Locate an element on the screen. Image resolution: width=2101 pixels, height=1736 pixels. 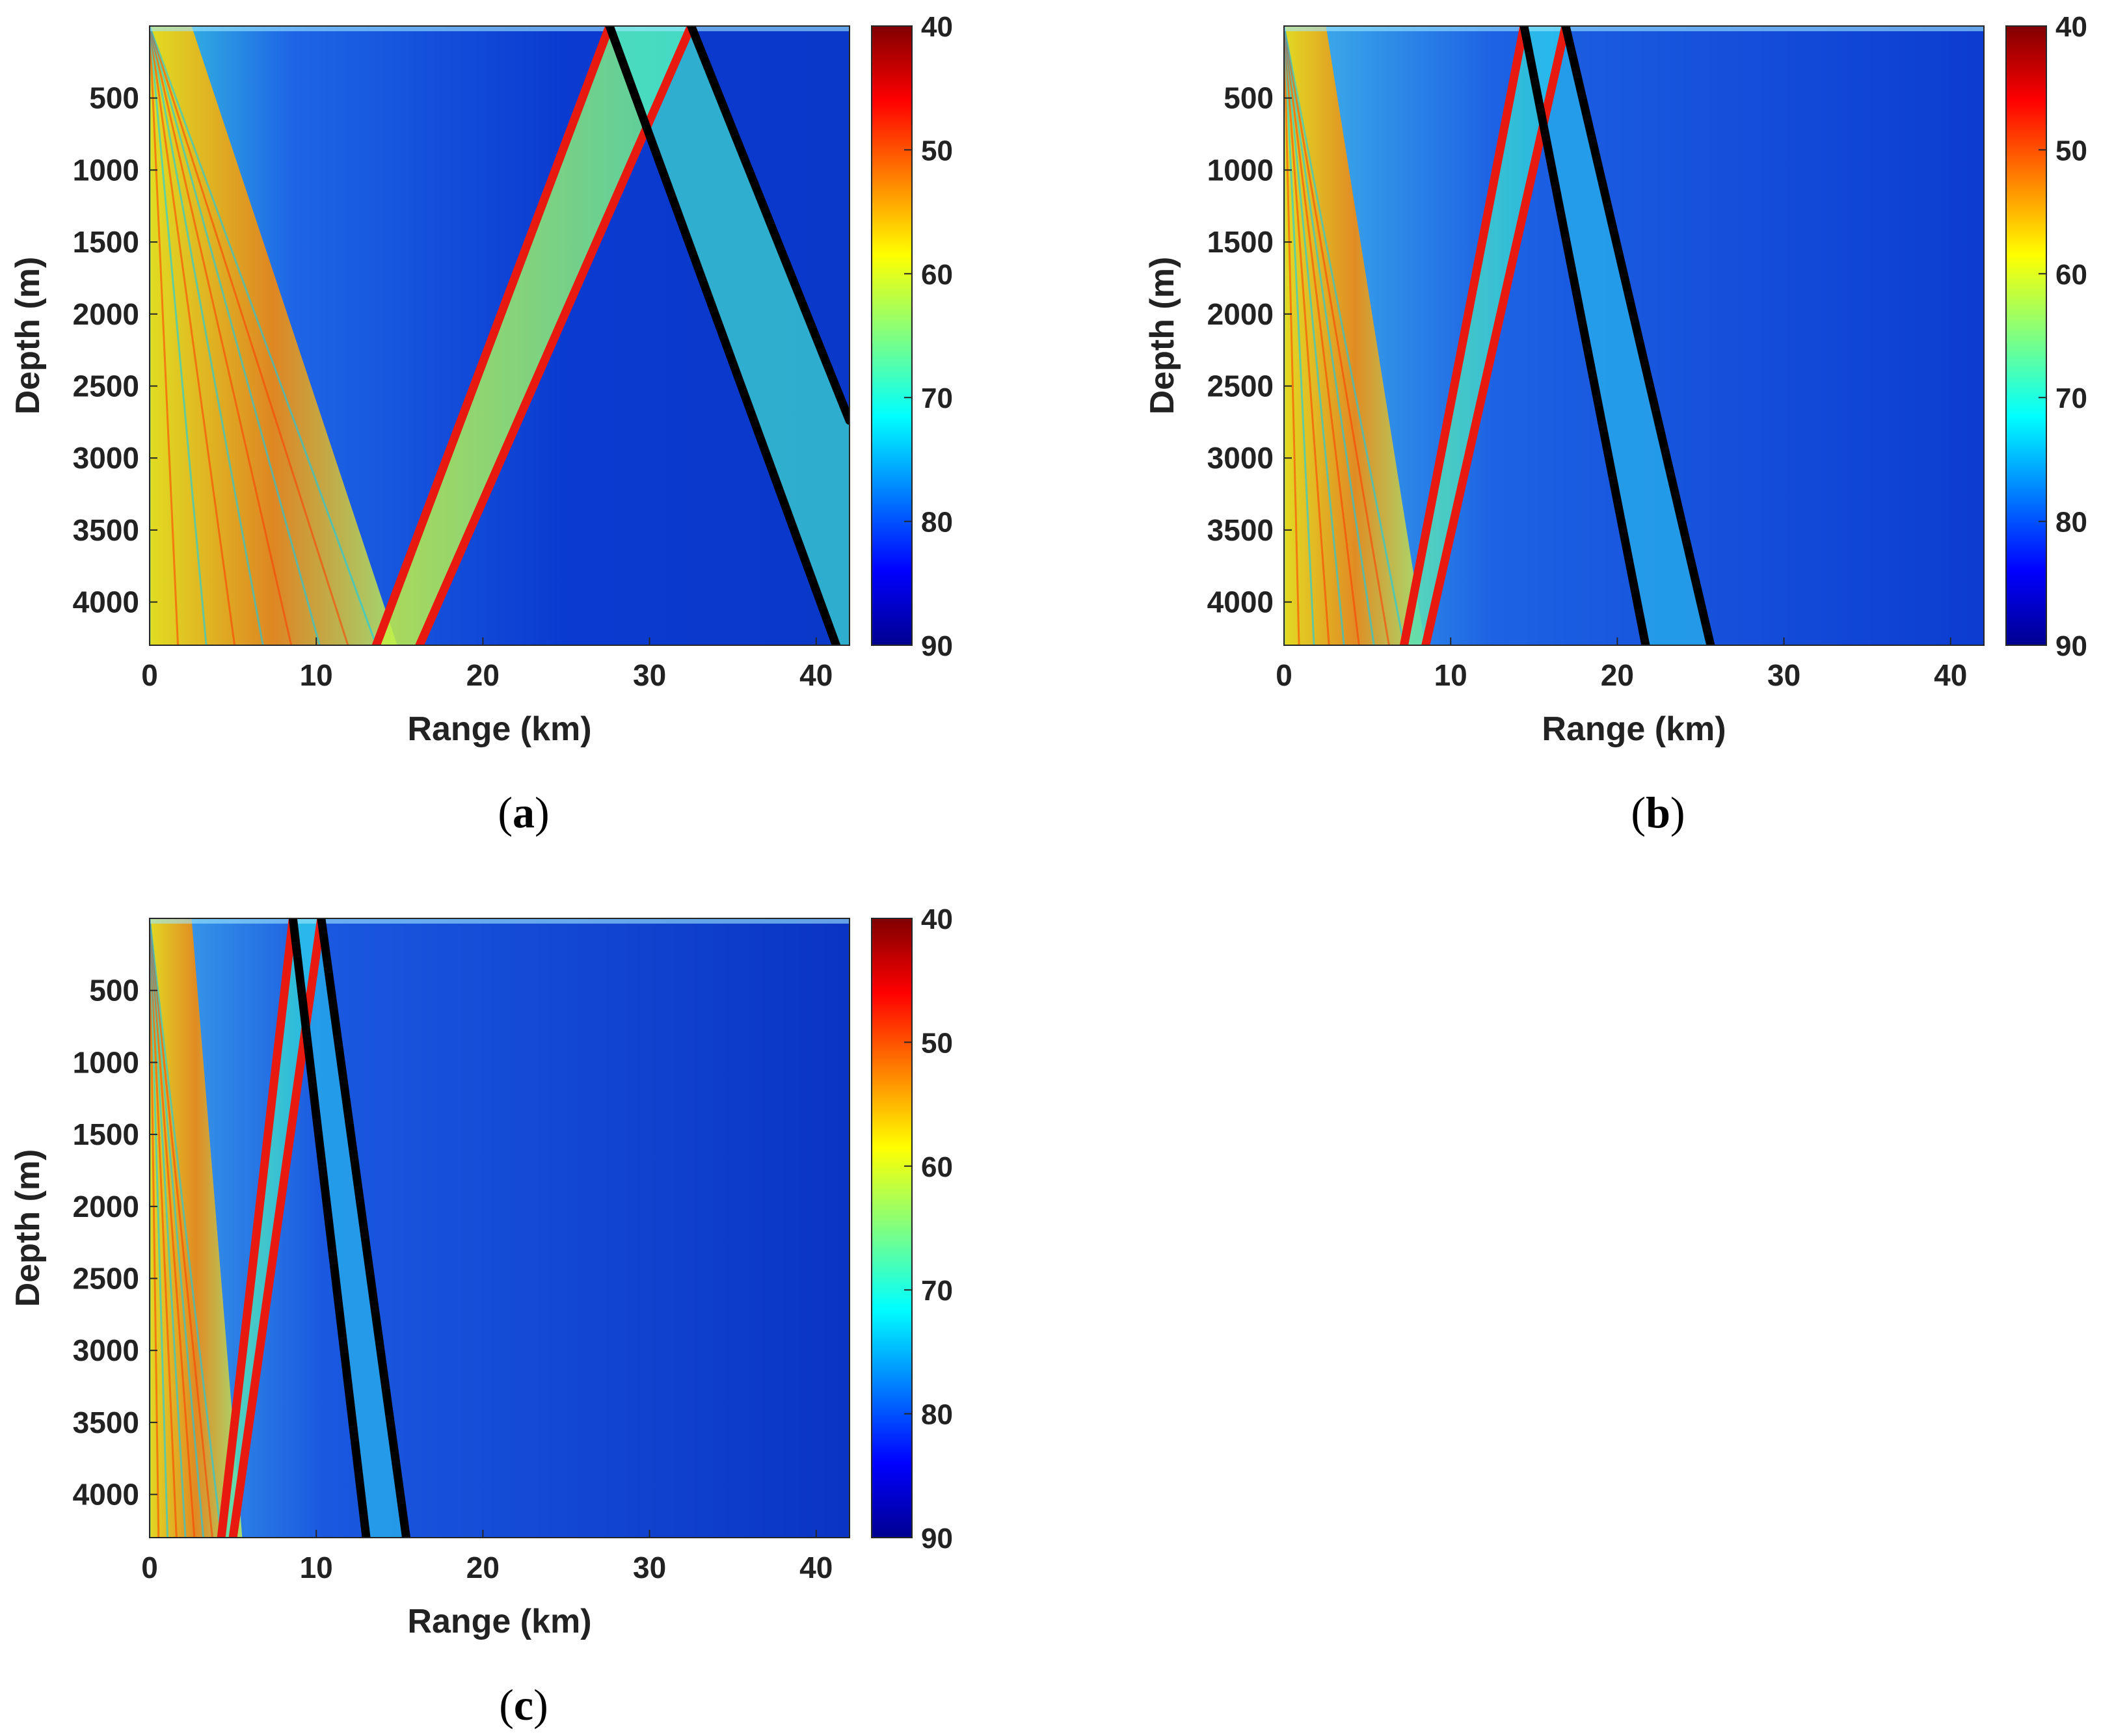
panel-caption: (c) is located at coordinates (524, 1704).